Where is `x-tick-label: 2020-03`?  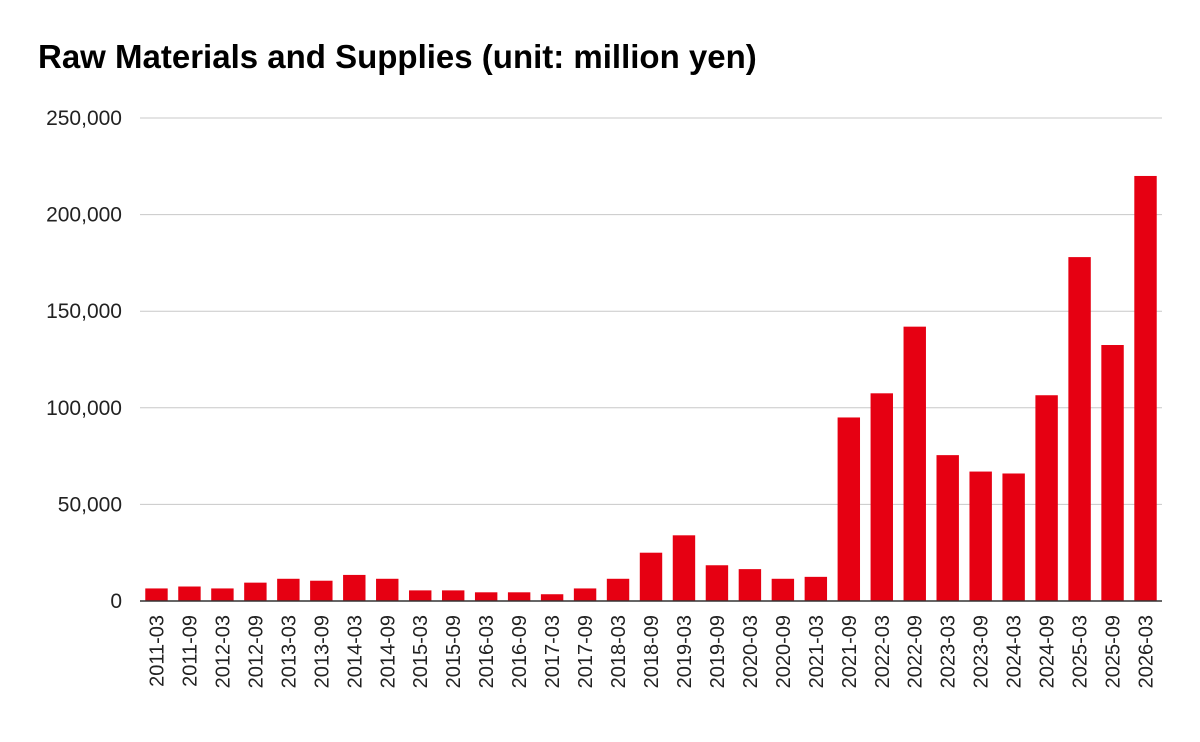 x-tick-label: 2020-03 is located at coordinates (751, 651).